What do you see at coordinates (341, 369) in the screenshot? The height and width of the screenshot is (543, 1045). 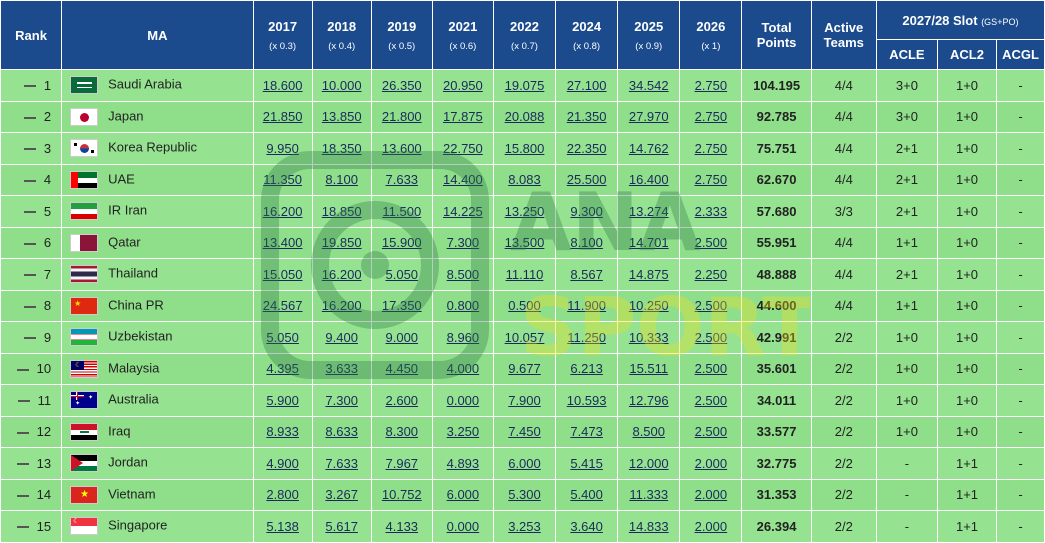 I see `points-link: 3.633` at bounding box center [341, 369].